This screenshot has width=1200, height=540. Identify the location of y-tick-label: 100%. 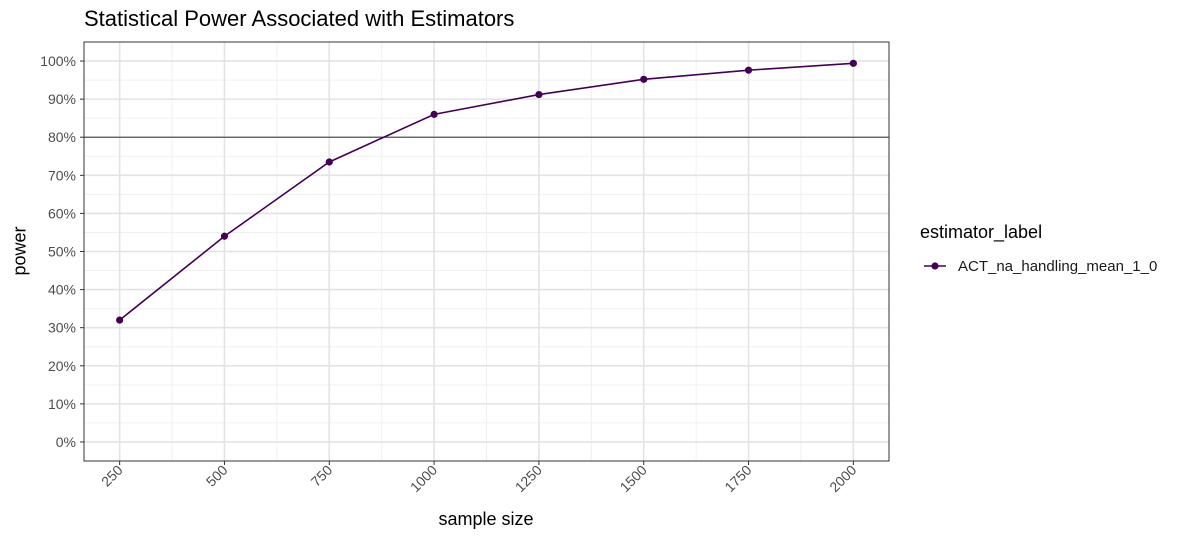
(58, 61).